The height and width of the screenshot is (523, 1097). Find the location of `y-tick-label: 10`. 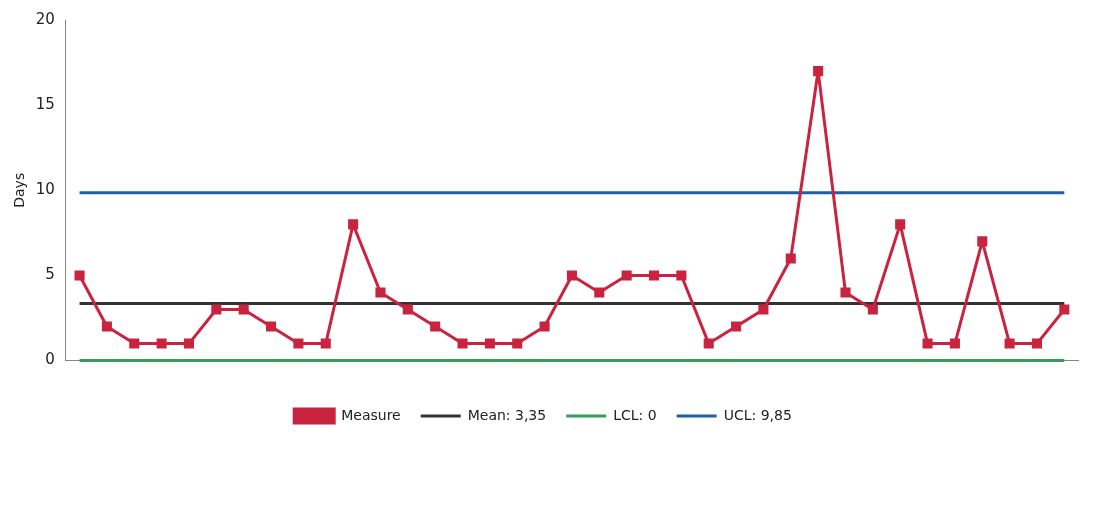

y-tick-label: 10 is located at coordinates (45, 189).